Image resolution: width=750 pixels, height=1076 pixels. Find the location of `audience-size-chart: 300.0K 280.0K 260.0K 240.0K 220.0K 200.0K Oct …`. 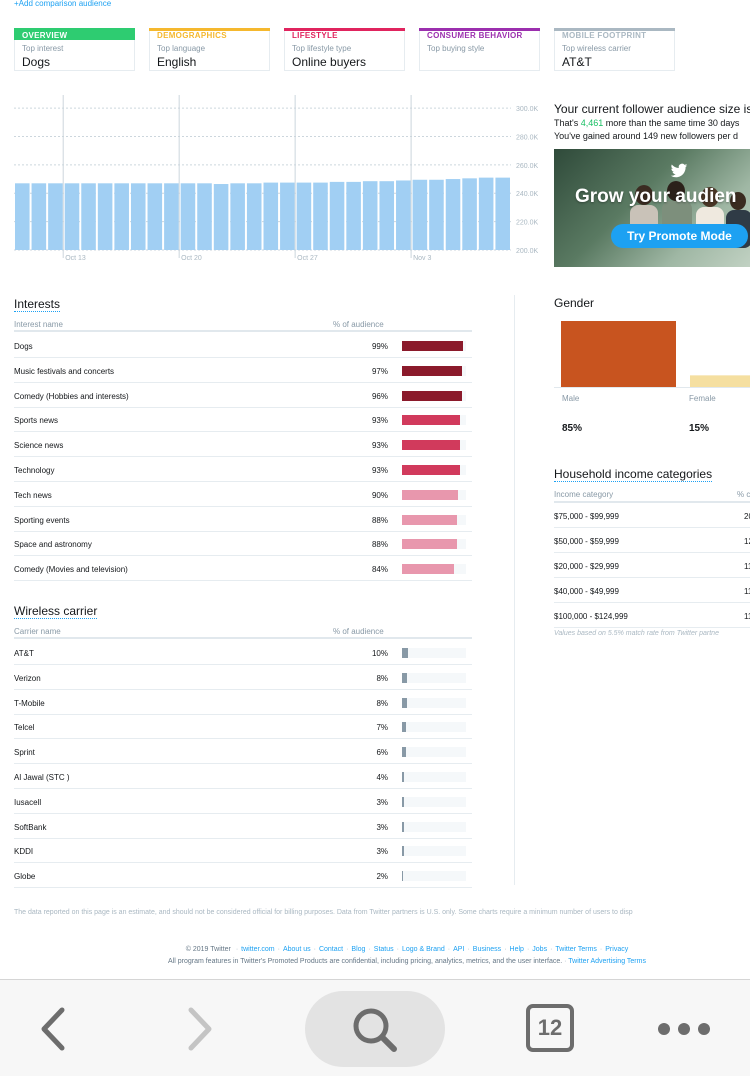

audience-size-chart: 300.0K 280.0K 260.0K 240.0K 220.0K 200.0K Oct … is located at coordinates (276, 178).